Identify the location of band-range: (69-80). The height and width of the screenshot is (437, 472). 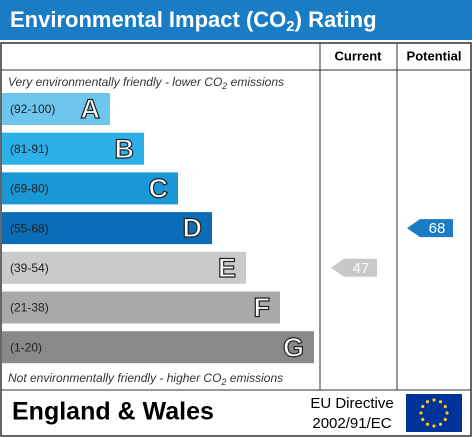
(29, 189).